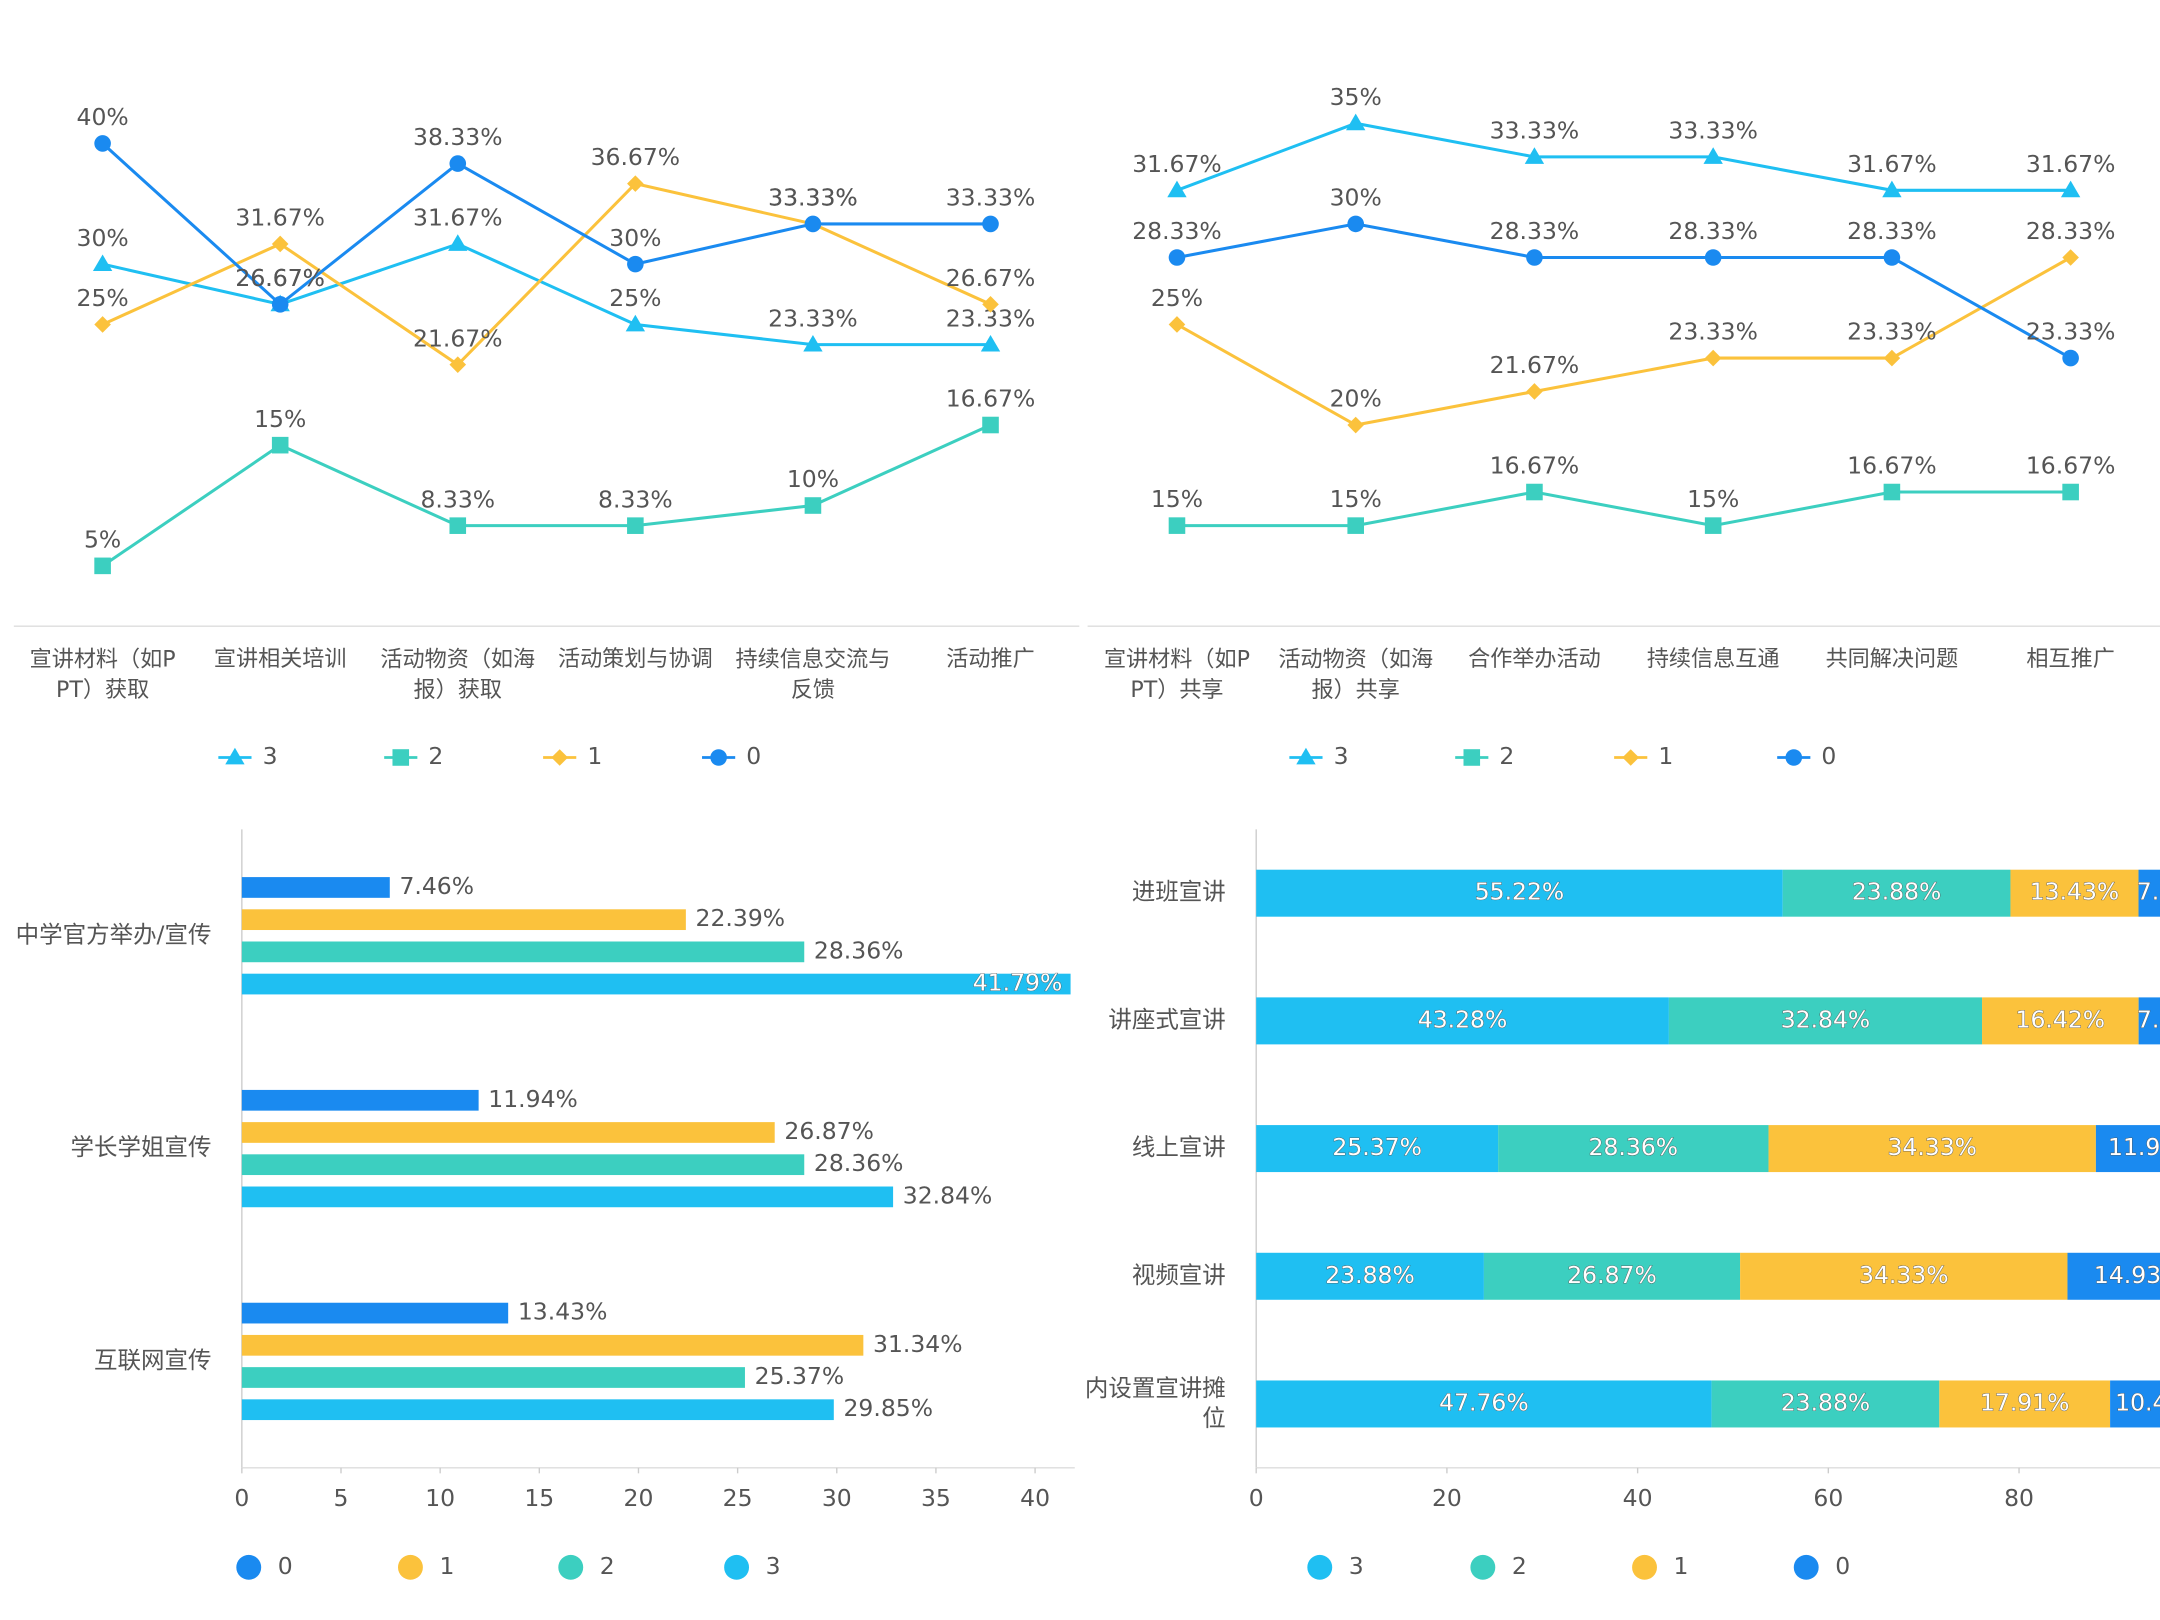 Image resolution: width=2160 pixels, height=1620 pixels. I want to click on x-tick-label: 20, so click(1447, 1498).